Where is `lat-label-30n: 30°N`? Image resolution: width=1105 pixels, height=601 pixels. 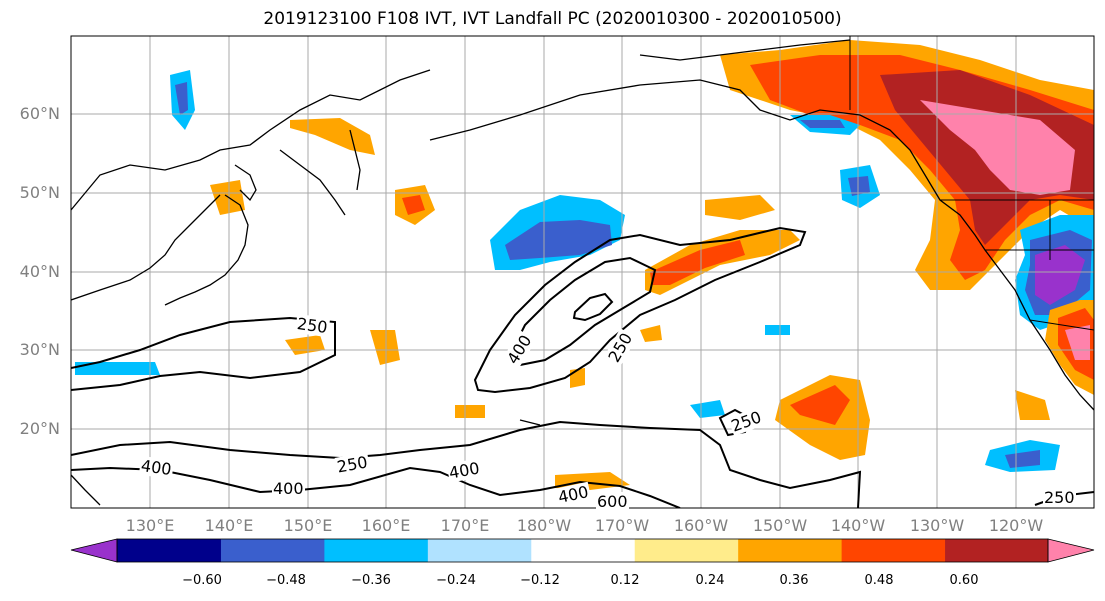 lat-label-30n: 30°N is located at coordinates (39, 349).